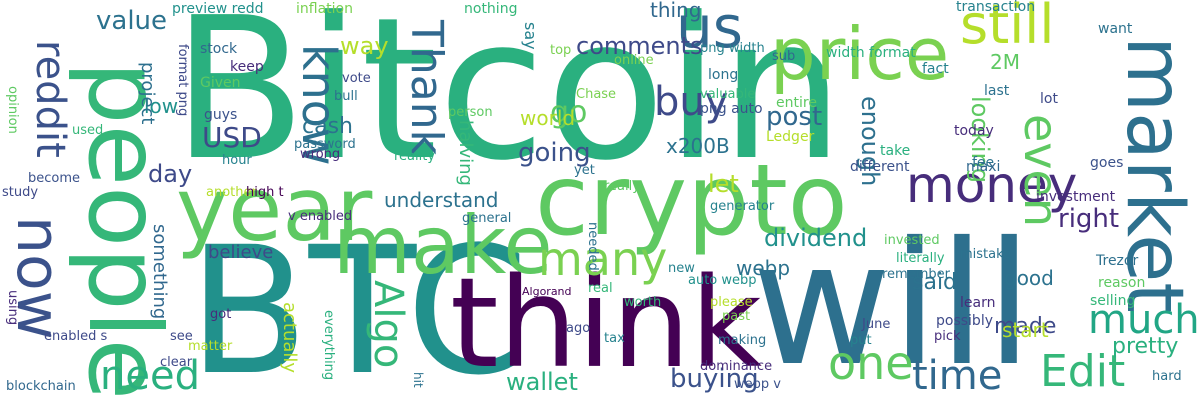  I want to click on cloud-word: value, so click(132, 21).